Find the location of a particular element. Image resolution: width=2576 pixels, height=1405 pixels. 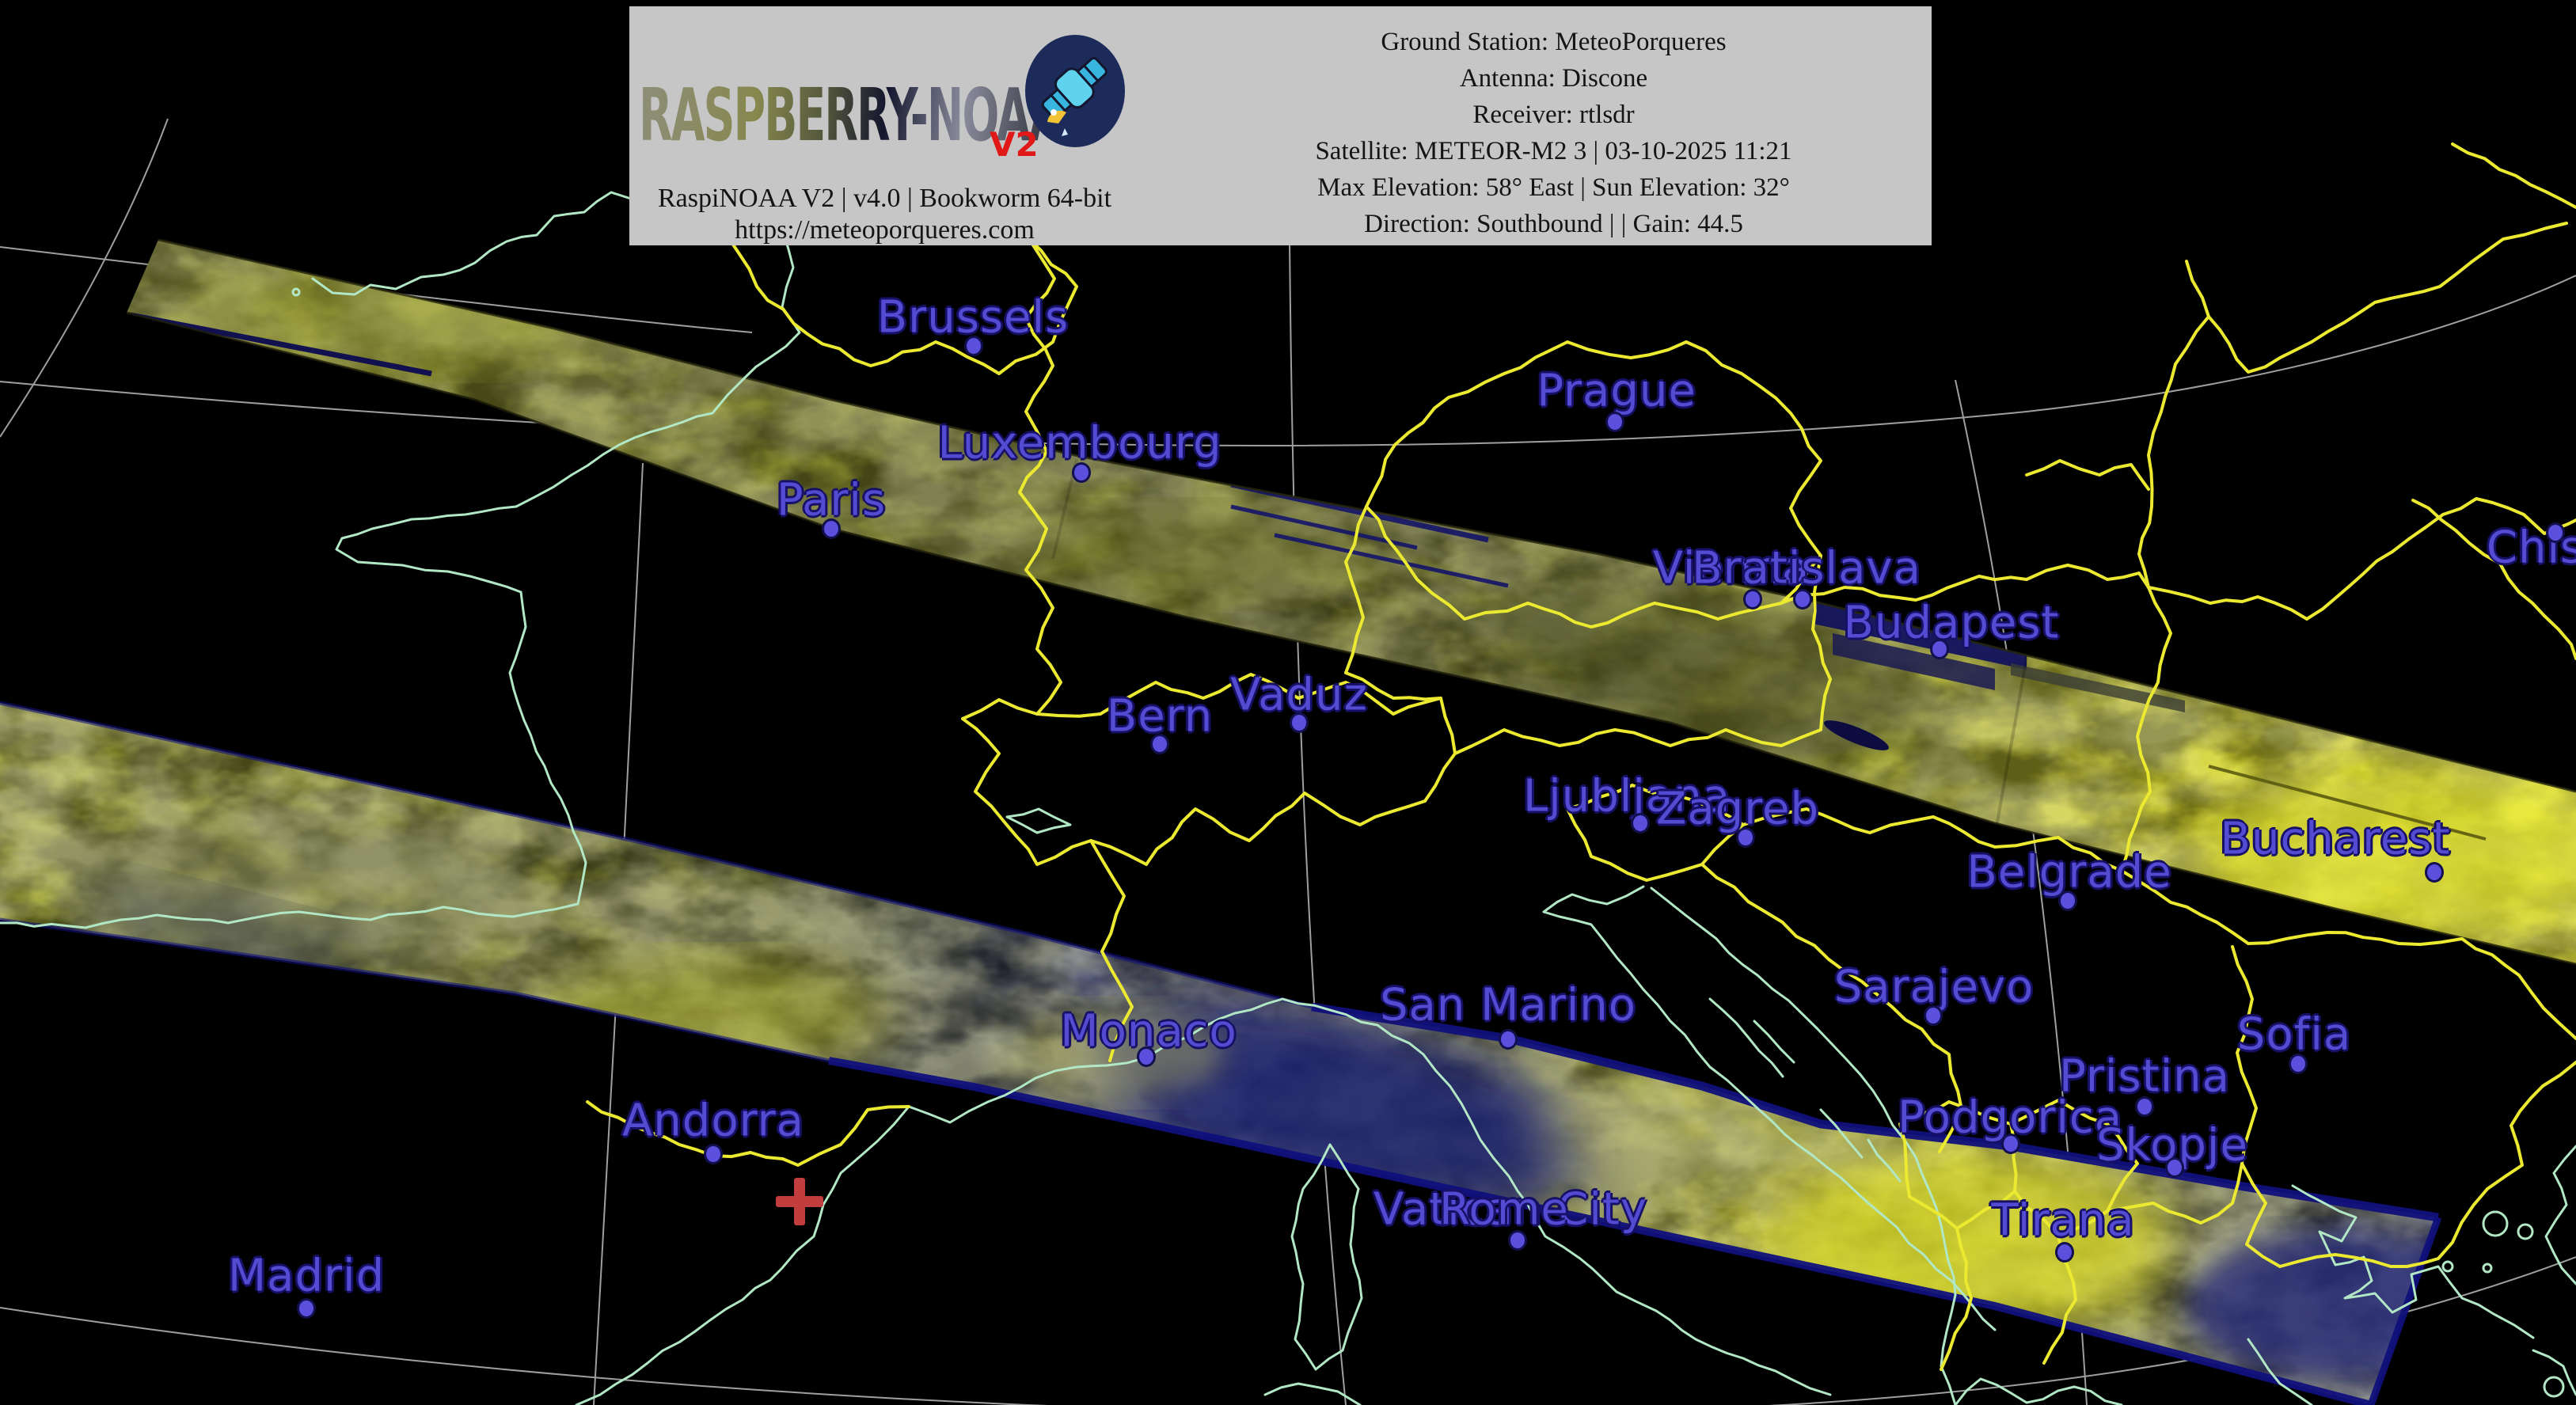

ground-station-marker is located at coordinates (800, 1201).